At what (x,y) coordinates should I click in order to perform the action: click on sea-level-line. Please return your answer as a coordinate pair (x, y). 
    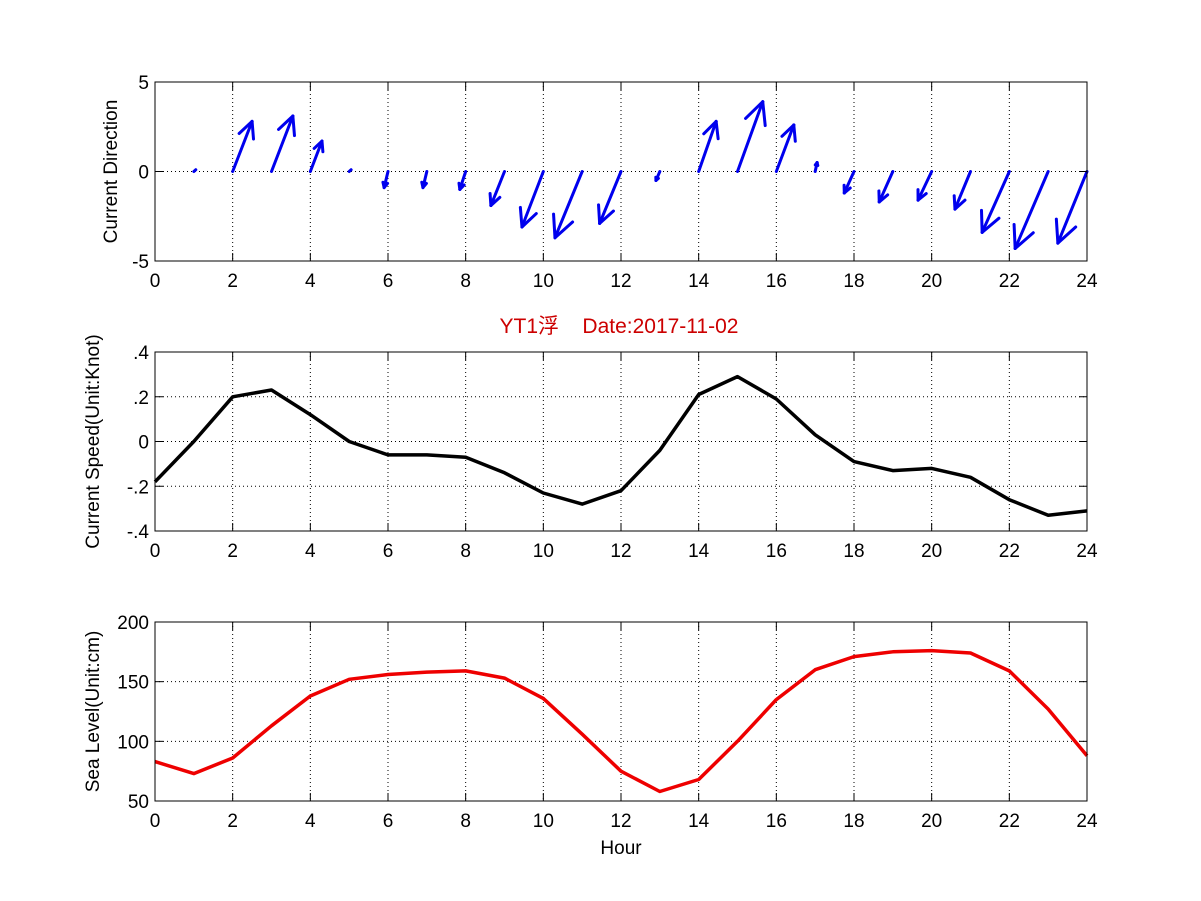
    Looking at the image, I should click on (621, 721).